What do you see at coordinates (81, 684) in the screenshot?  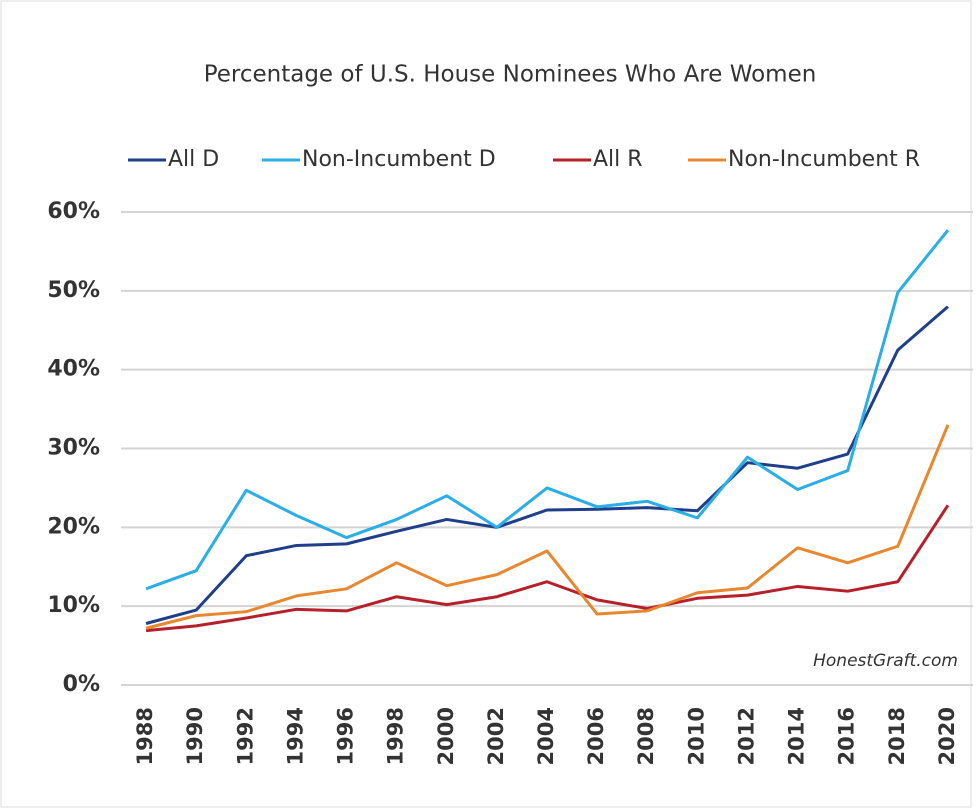 I see `y-tick-label: 0%` at bounding box center [81, 684].